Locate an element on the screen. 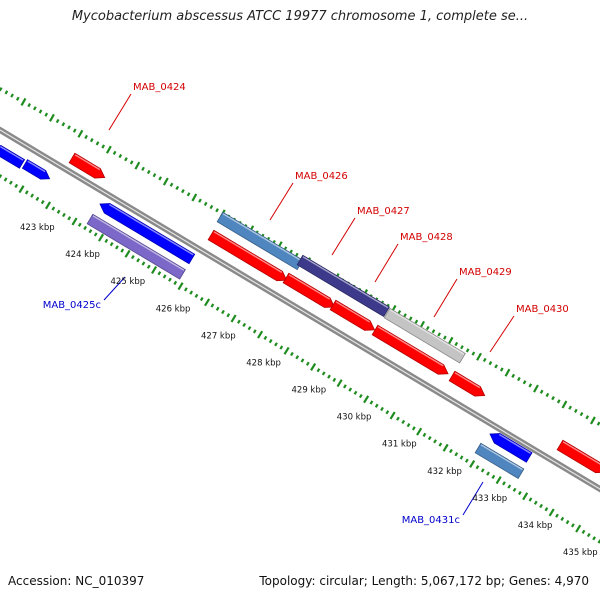 The height and width of the screenshot is (600, 600). gene-reverse-0423b is located at coordinates (36, 171).